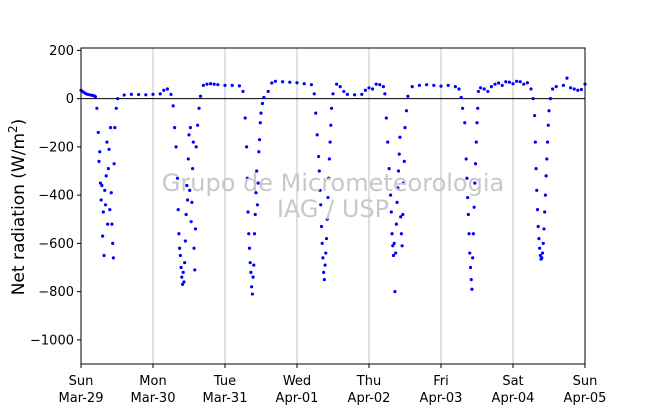 Image resolution: width=650 pixels, height=409 pixels. Describe the element at coordinates (585, 398) in the screenshot. I see `x-tick-date-7: Apr-05` at that location.